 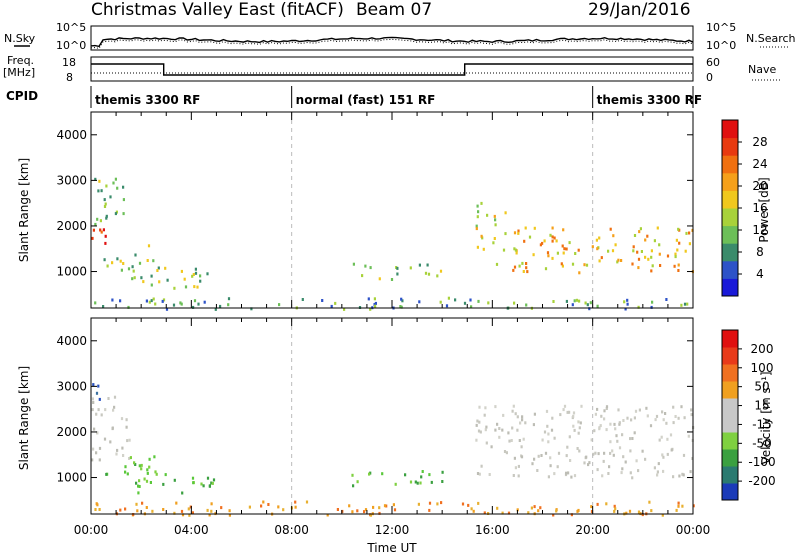 I want to click on power-ylabel: Slant Range [km], so click(x=24, y=210).